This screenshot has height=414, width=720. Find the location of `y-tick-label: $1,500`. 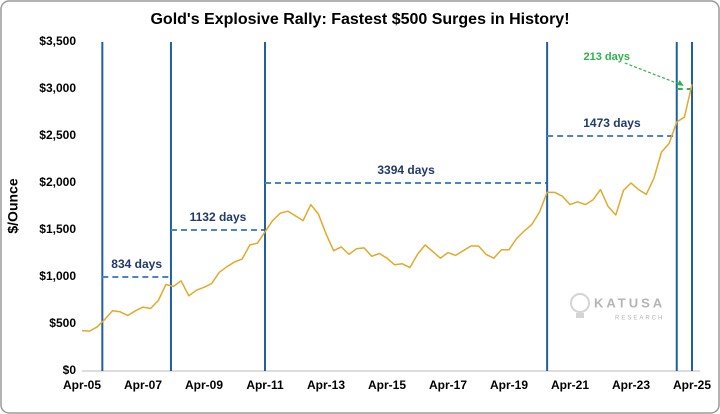

y-tick-label: $1,500 is located at coordinates (57, 229).